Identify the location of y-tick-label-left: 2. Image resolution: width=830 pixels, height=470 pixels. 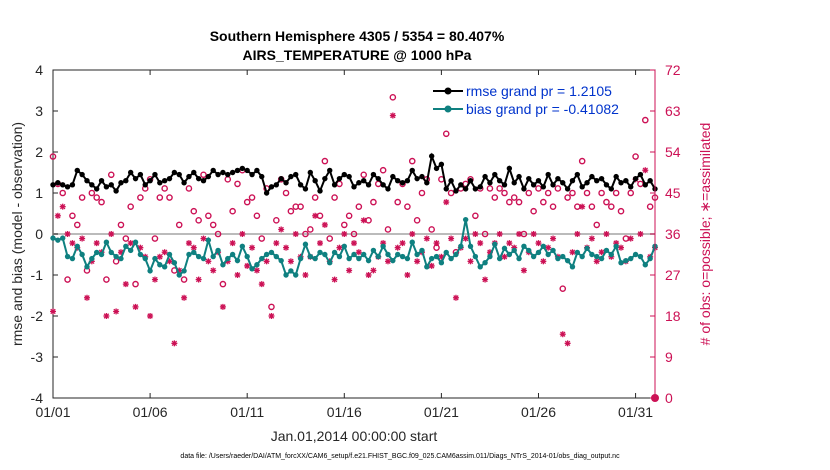
(39, 152).